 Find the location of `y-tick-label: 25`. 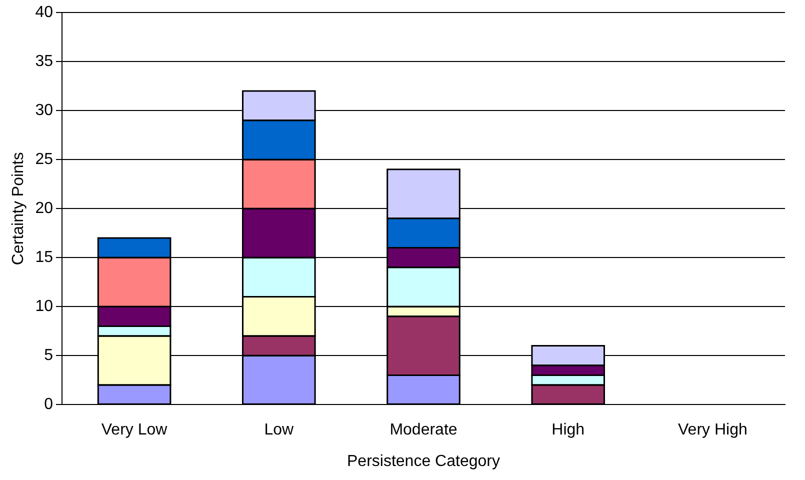

y-tick-label: 25 is located at coordinates (44, 159).